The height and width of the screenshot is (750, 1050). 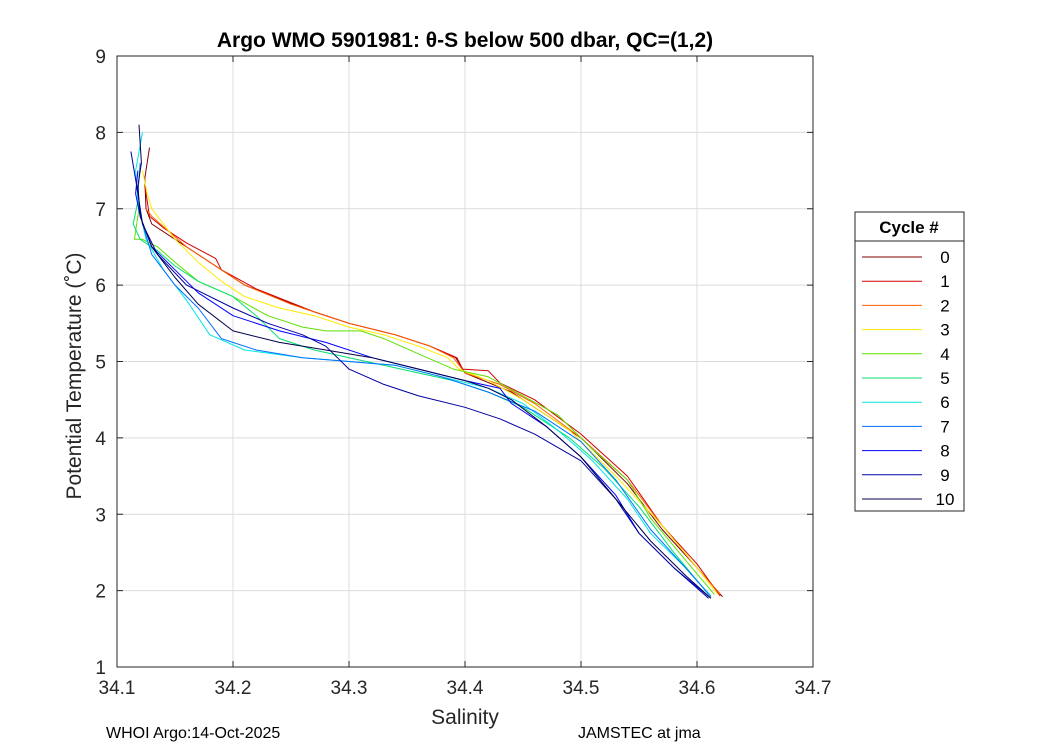 I want to click on legend-label-cycle-9: 9, so click(x=944, y=475).